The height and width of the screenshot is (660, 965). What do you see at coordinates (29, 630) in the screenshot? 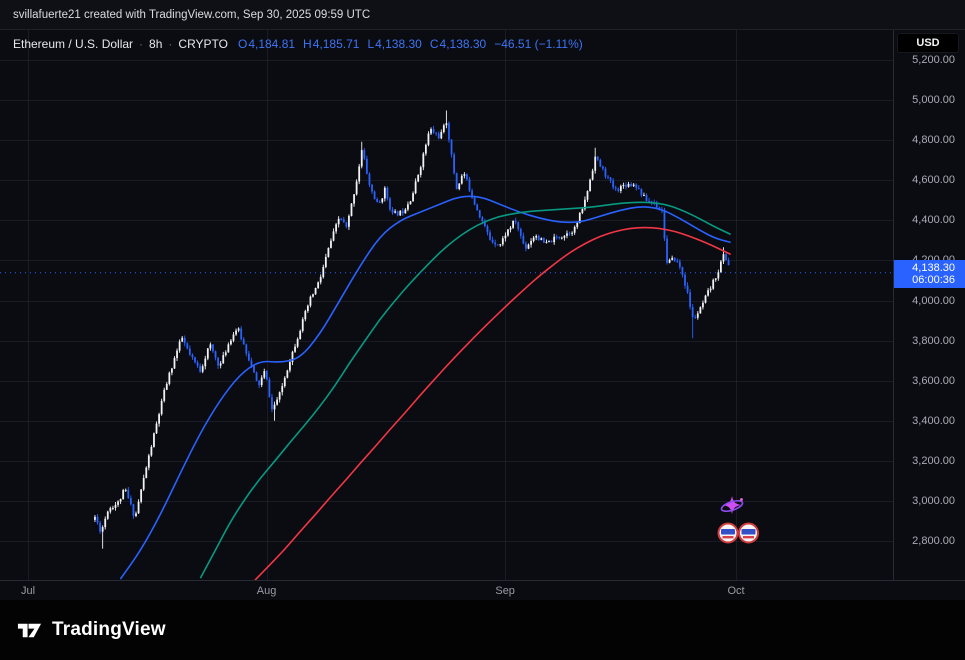
I see `tradingview-logo-icon` at bounding box center [29, 630].